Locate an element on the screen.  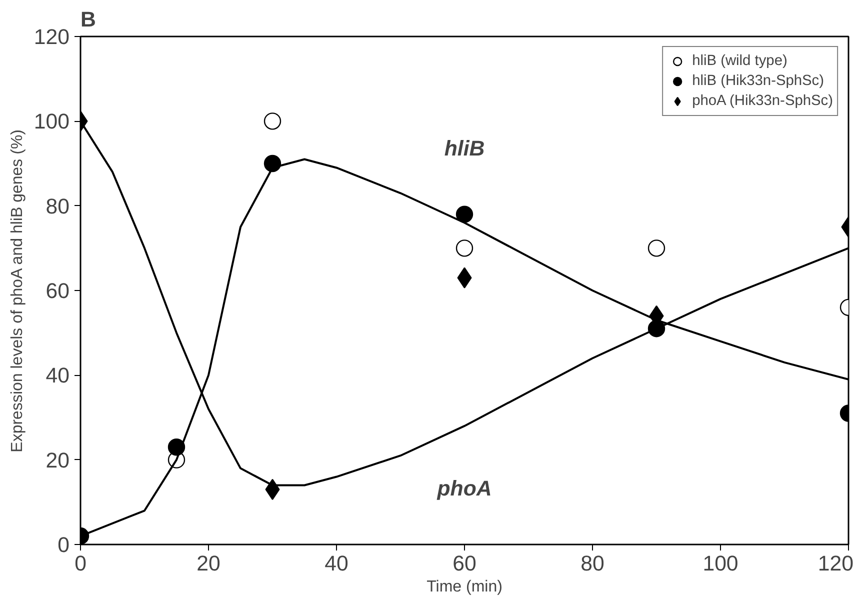
y-tick-label: 40 is located at coordinates (58, 376).